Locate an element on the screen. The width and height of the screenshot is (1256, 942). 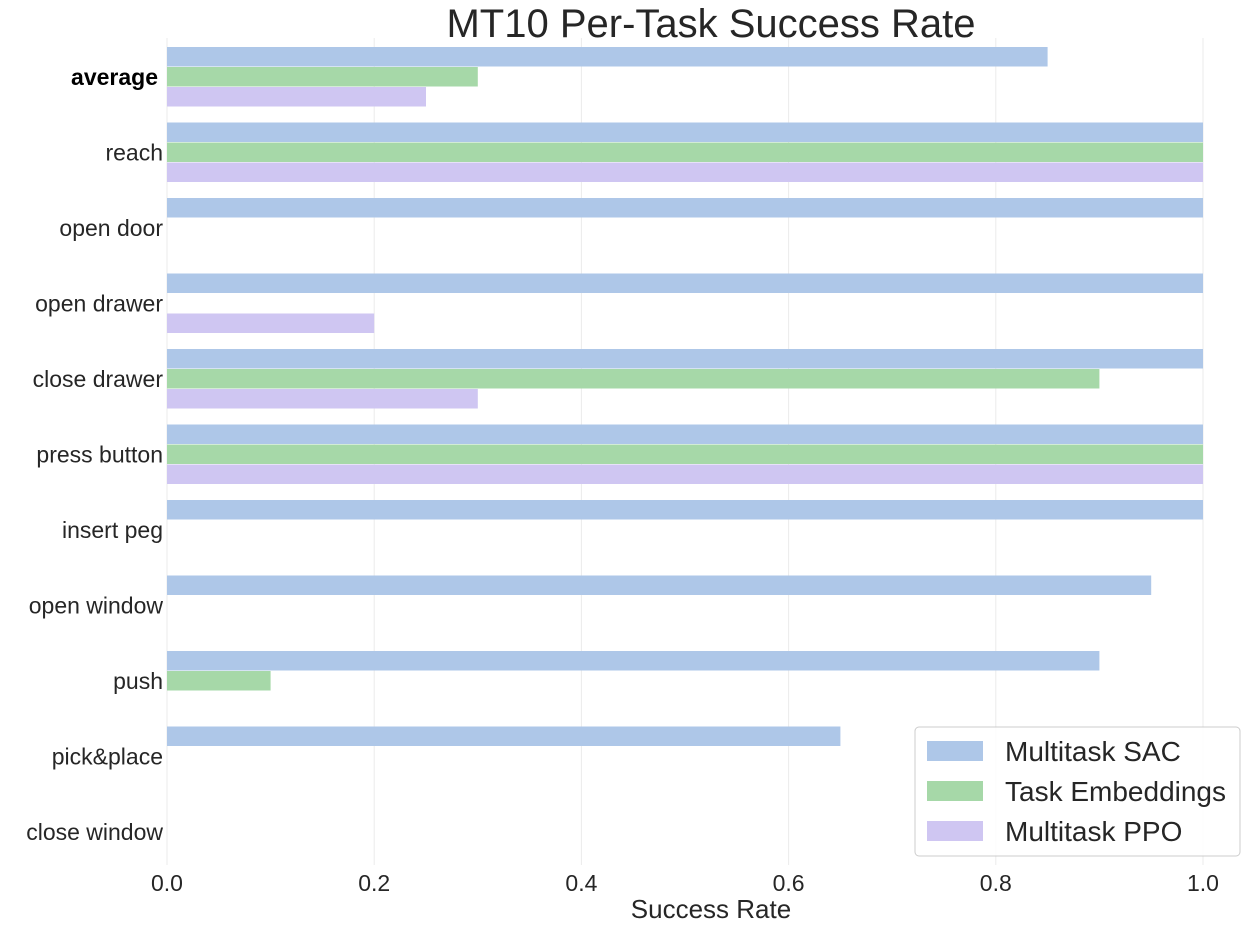
y-tick-label: press button is located at coordinates (99, 454).